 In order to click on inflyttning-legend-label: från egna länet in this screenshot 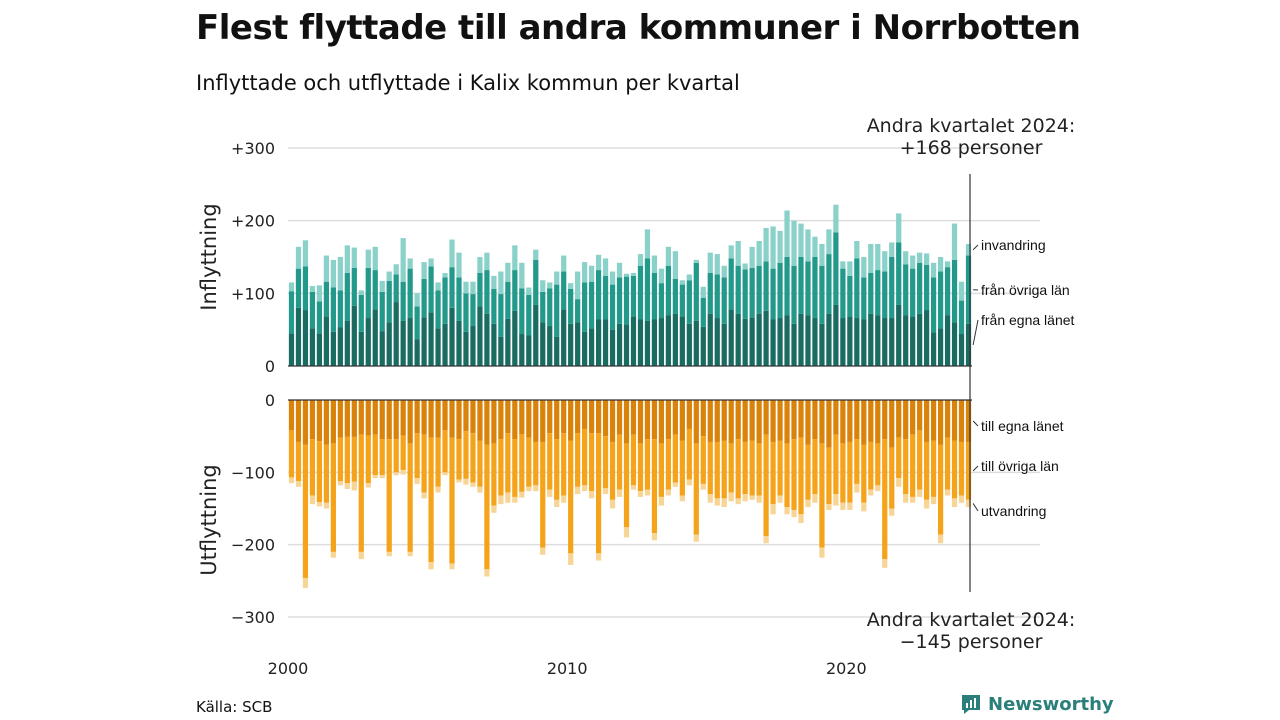, I will do `click(1028, 320)`.